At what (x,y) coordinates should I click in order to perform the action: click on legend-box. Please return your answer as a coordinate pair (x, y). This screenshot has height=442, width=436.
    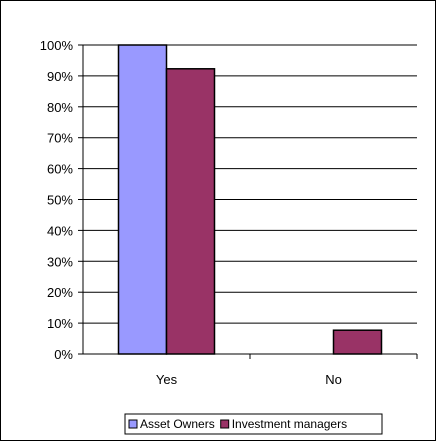
    Looking at the image, I should click on (253, 424).